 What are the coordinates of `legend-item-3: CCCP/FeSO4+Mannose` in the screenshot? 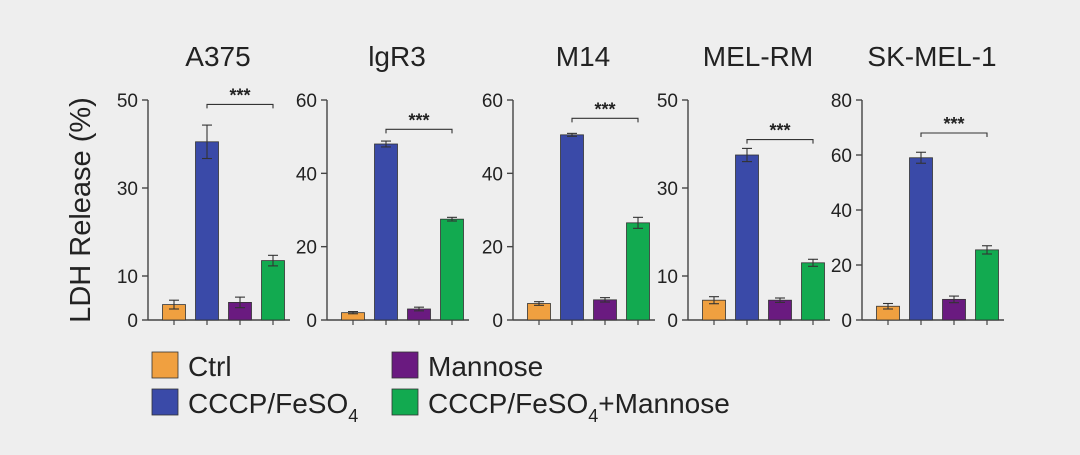 It's located at (560, 407).